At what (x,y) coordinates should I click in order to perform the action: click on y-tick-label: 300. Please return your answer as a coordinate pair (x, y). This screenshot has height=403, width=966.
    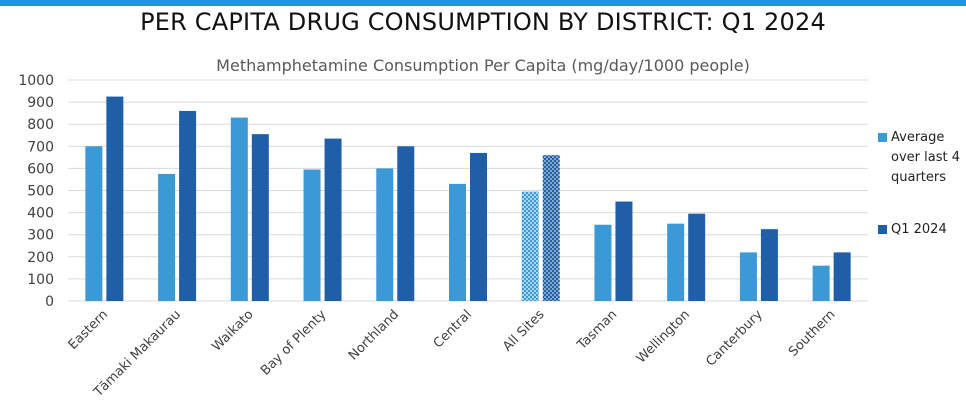
    Looking at the image, I should click on (40, 236).